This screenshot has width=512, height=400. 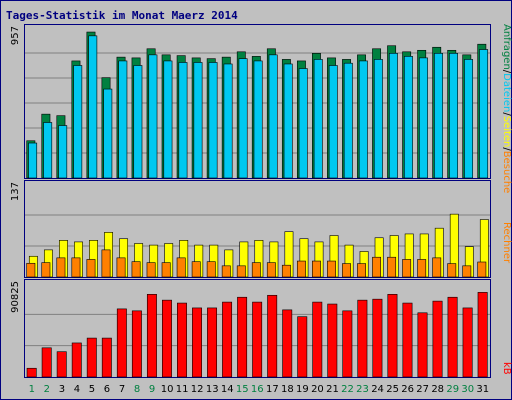 I want to click on x-tick-label: 5, so click(x=92, y=389).